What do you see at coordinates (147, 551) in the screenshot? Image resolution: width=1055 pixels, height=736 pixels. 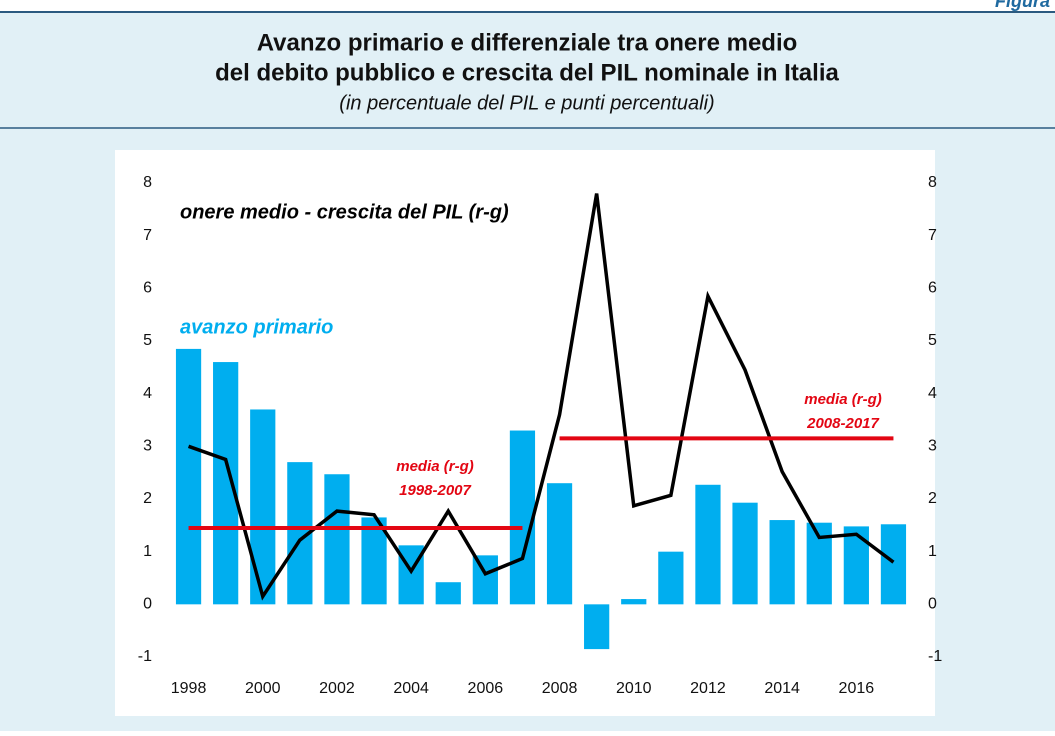 I see `y-tick-label: 1` at bounding box center [147, 551].